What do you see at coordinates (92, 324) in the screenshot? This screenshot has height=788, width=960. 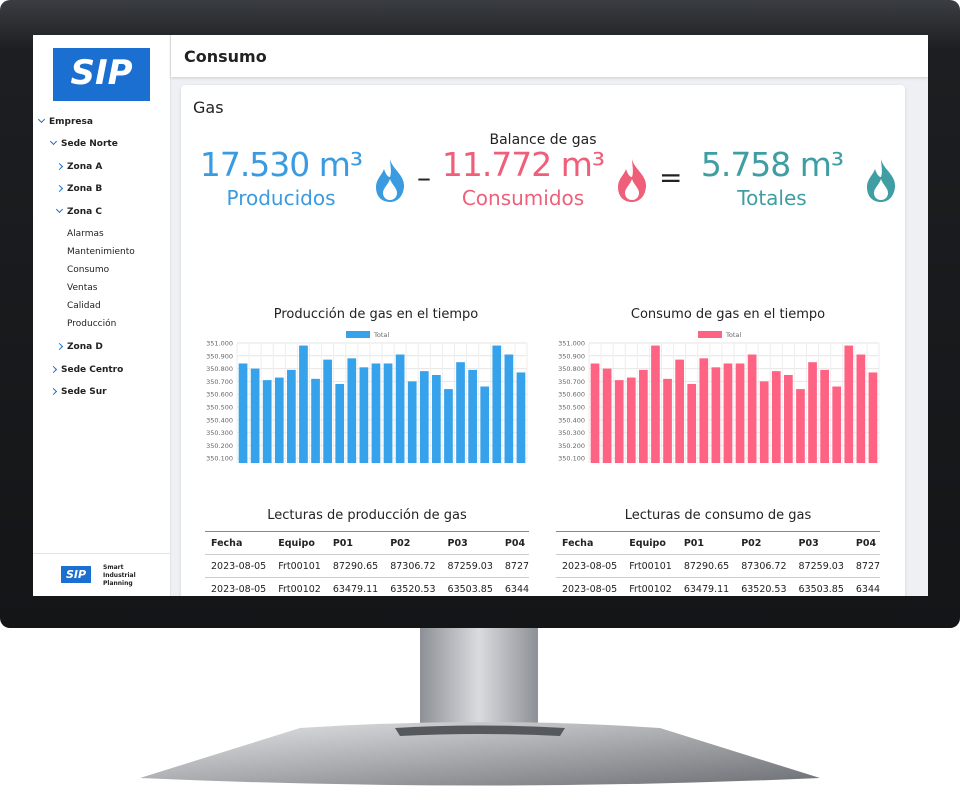 I see `tree-item: Producción` at bounding box center [92, 324].